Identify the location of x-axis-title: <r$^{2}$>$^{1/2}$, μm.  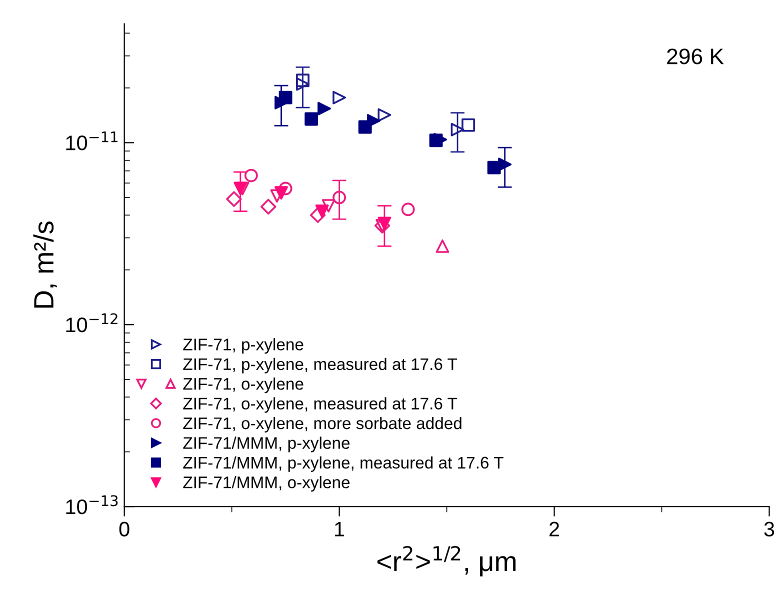
(446, 561).